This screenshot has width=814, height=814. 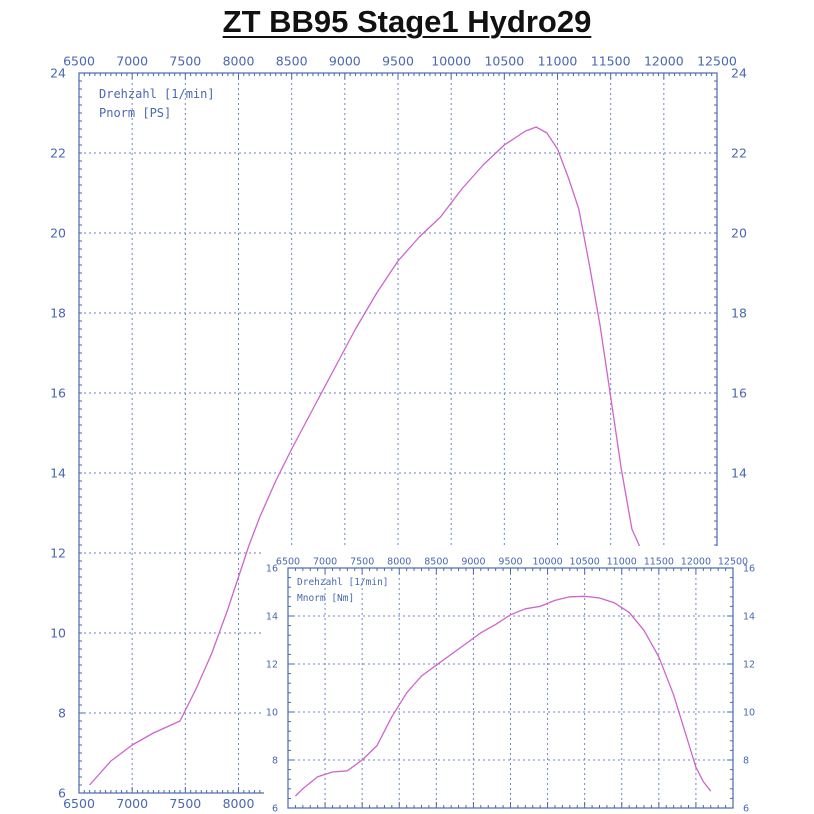 I want to click on legend-entry: Pnorm [PS], so click(x=135, y=113).